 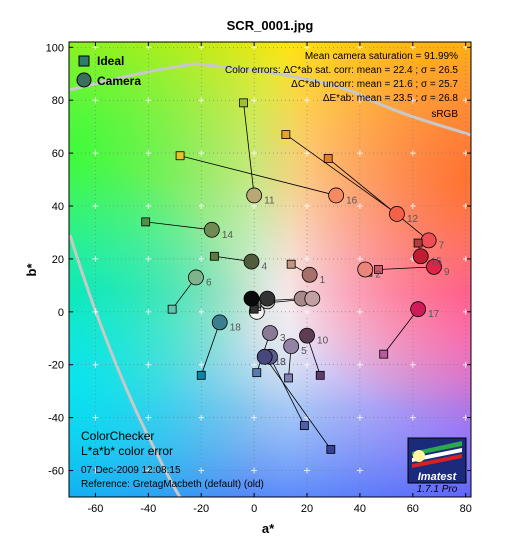 What do you see at coordinates (447, 272) in the screenshot?
I see `patch-label: 9` at bounding box center [447, 272].